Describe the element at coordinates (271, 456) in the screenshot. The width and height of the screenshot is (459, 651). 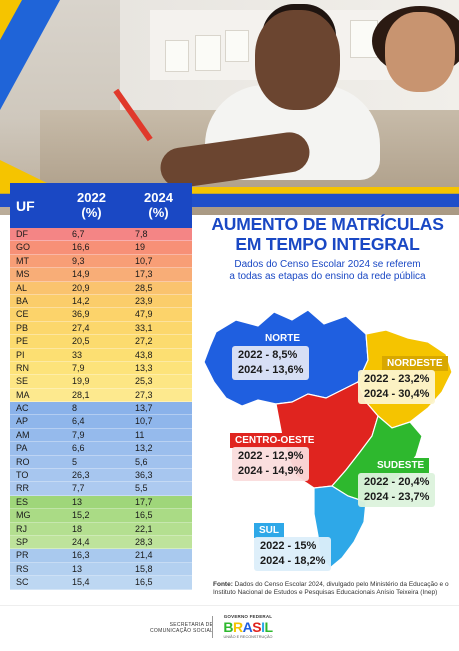
I see `centro-oeste-2022: 2022 - 12,9%` at that location.